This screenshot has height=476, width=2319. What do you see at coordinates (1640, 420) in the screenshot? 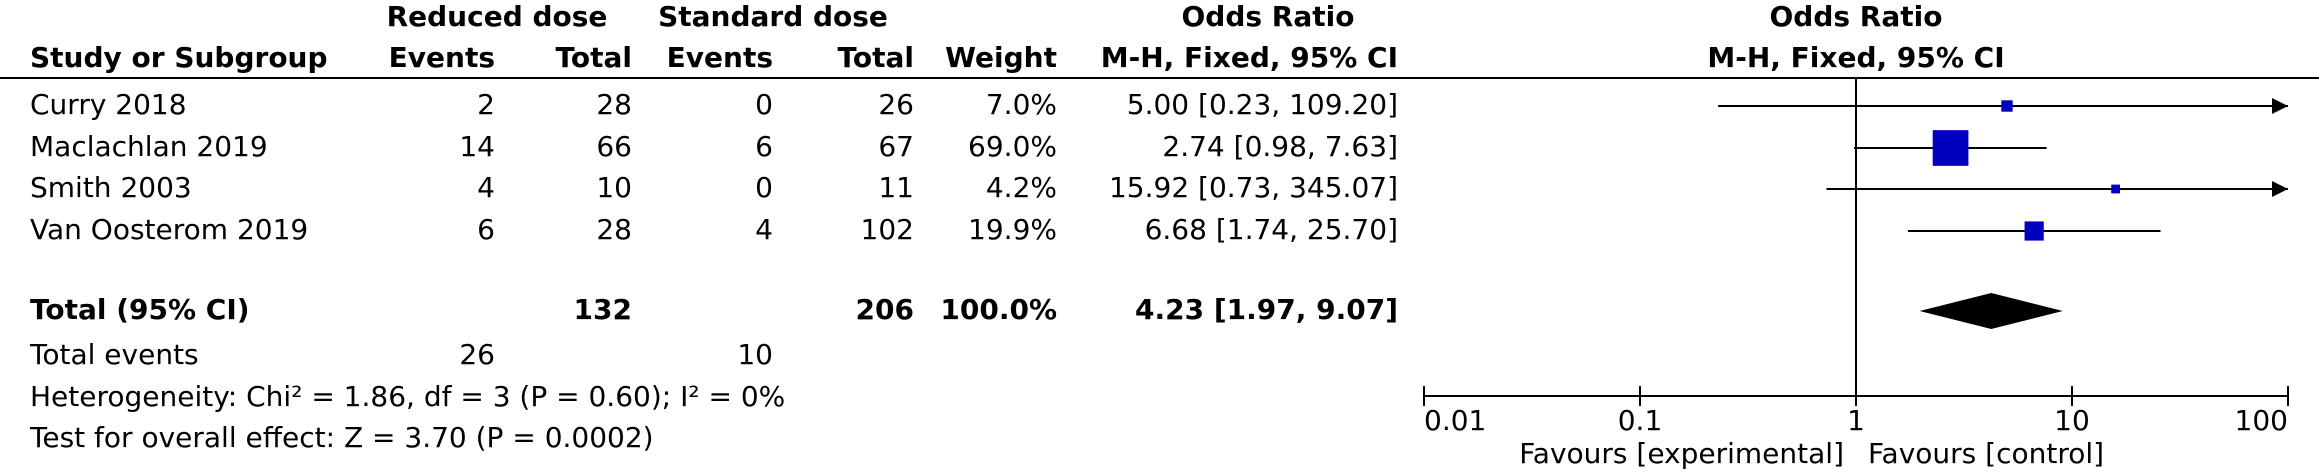
I see `x-tick-label: 0.1` at bounding box center [1640, 420].